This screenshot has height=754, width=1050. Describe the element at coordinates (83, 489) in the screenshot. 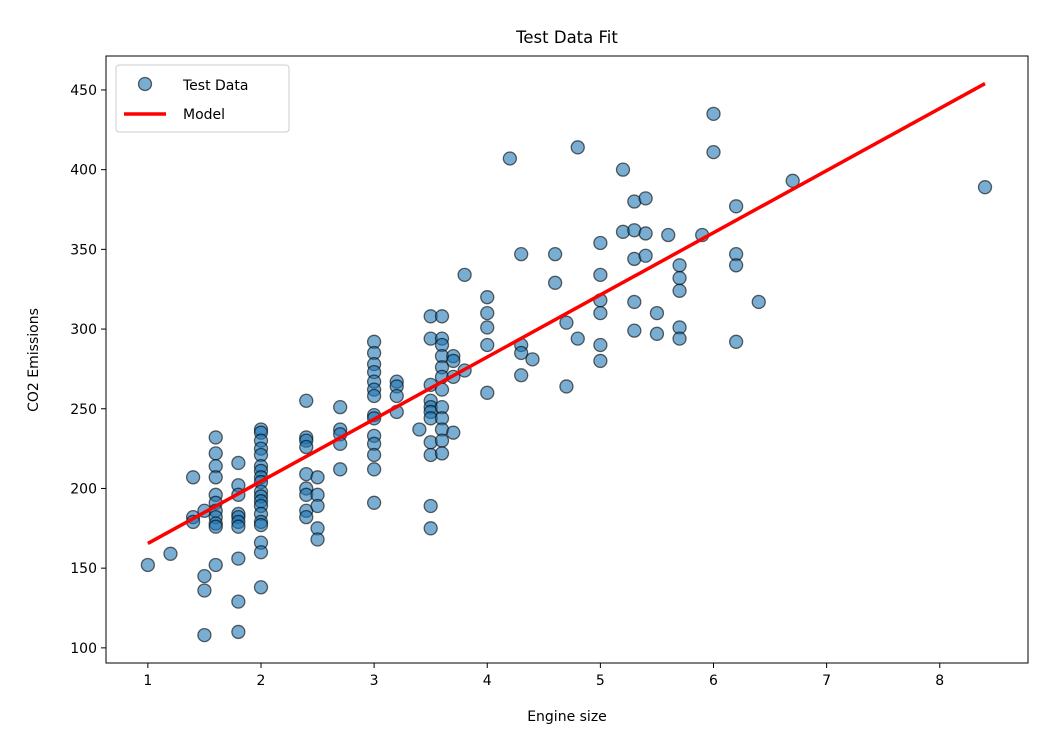

I see `y-tick-label: 200` at that location.